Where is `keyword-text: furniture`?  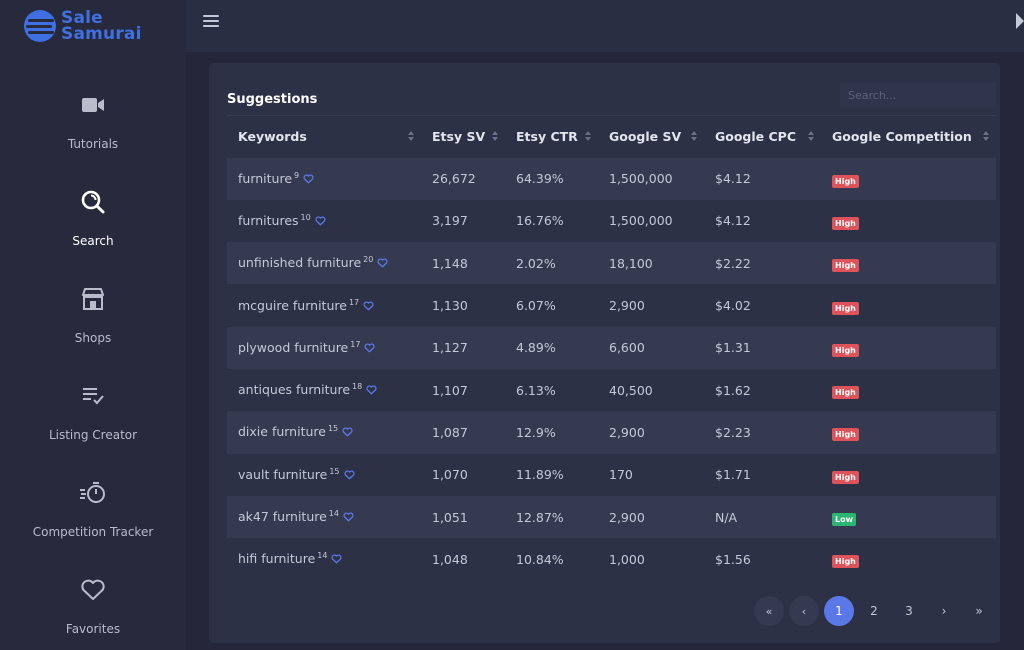
keyword-text: furniture is located at coordinates (265, 178).